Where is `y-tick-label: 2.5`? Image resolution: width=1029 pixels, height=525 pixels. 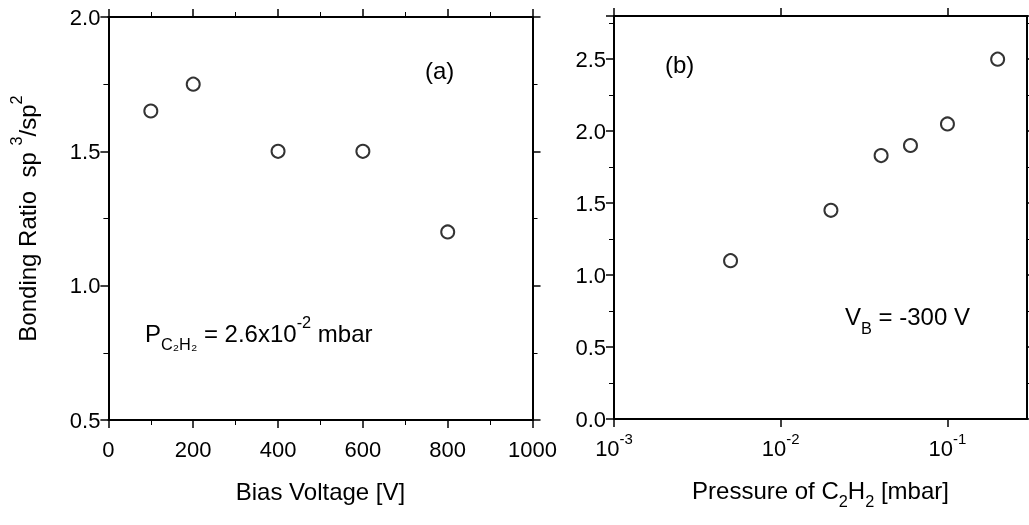
y-tick-label: 2.5 is located at coordinates (590, 59).